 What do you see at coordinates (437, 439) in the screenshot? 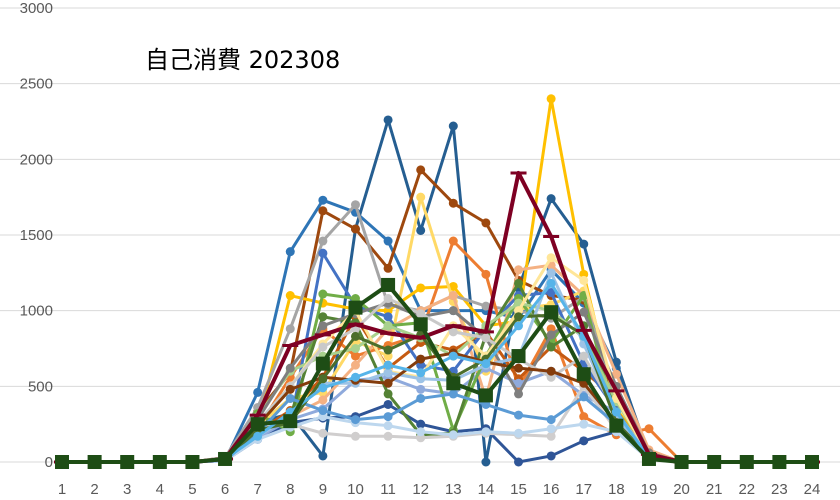
I see `series-line` at bounding box center [437, 439].